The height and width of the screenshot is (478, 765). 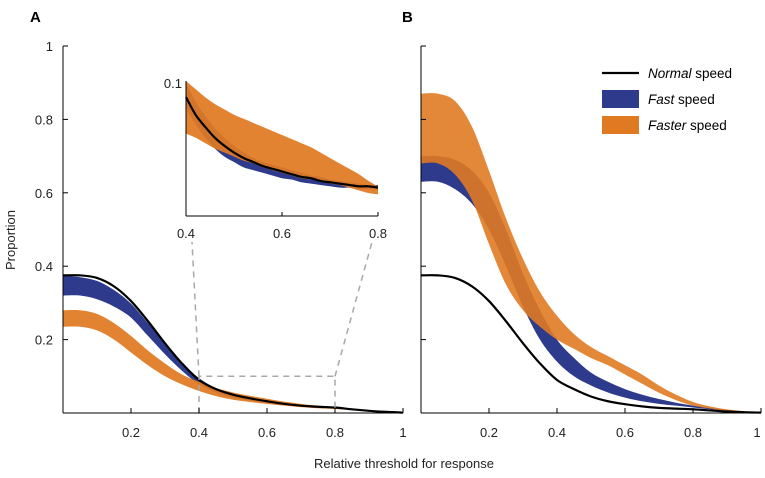 What do you see at coordinates (35, 17) in the screenshot?
I see `panel-a-letter: A` at bounding box center [35, 17].